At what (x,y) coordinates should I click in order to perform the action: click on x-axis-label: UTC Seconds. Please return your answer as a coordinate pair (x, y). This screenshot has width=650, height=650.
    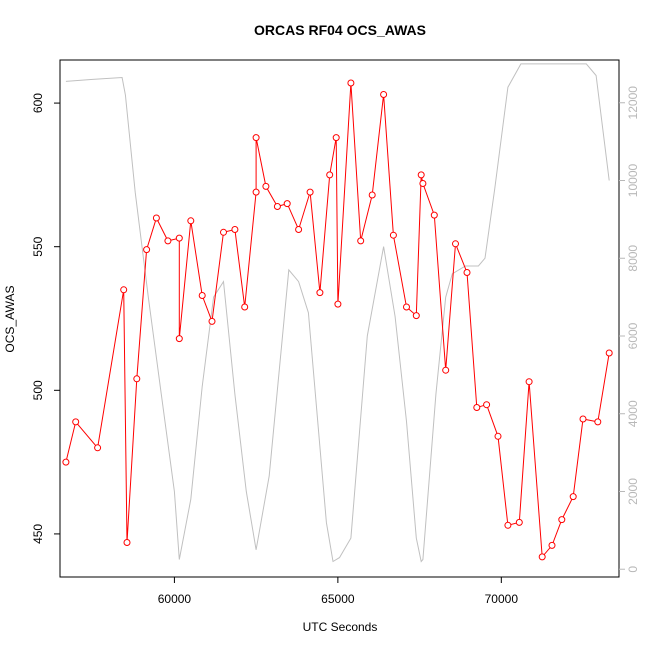
    Looking at the image, I should click on (340, 627).